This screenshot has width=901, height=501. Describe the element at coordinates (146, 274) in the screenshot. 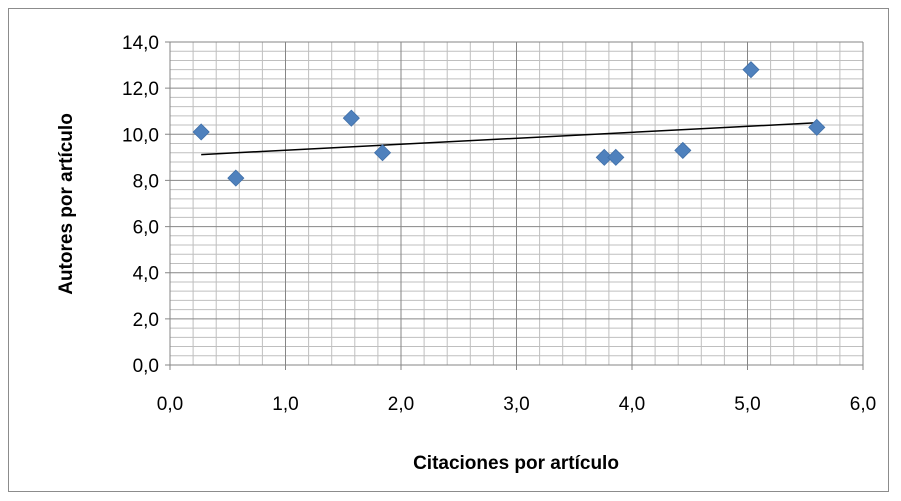

I see `y-tick-label: 4,0` at that location.